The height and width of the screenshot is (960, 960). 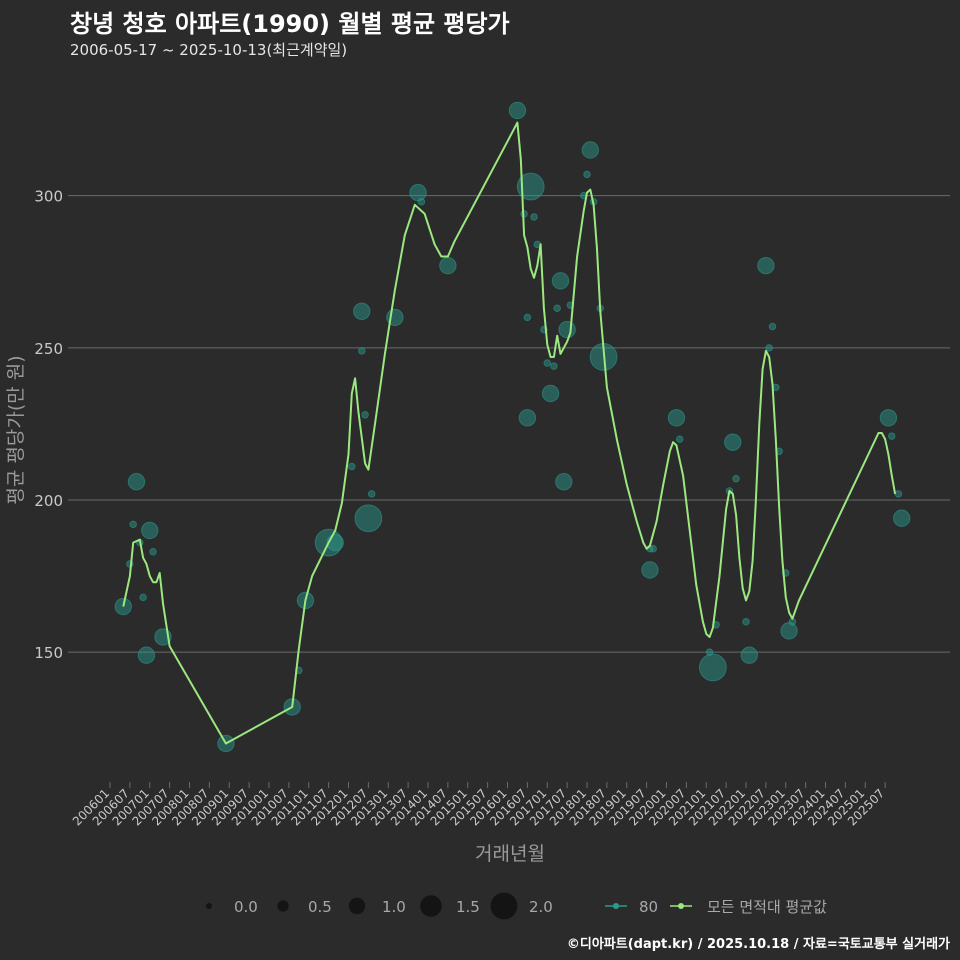 I want to click on y-tick-label: 250, so click(x=48, y=349).